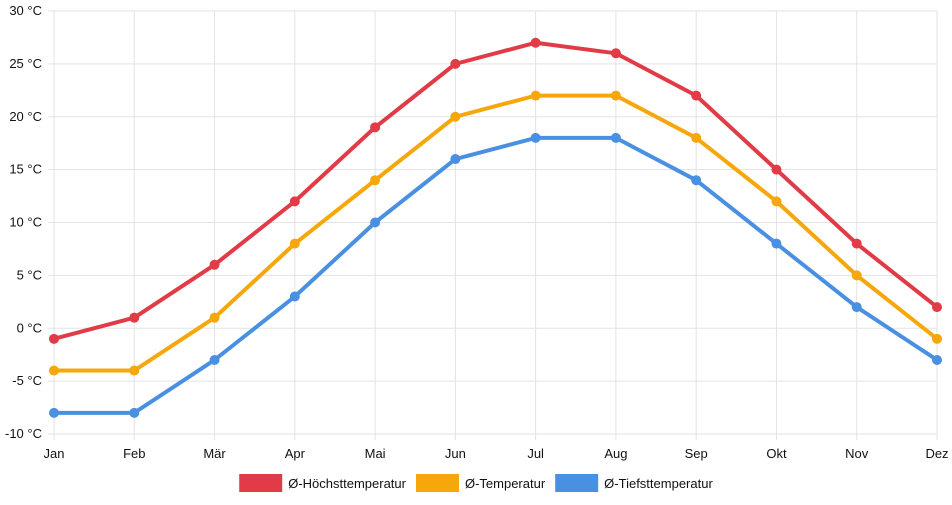 The height and width of the screenshot is (505, 952). What do you see at coordinates (25, 169) in the screenshot?
I see `y-tick-label: 15 °C` at bounding box center [25, 169].